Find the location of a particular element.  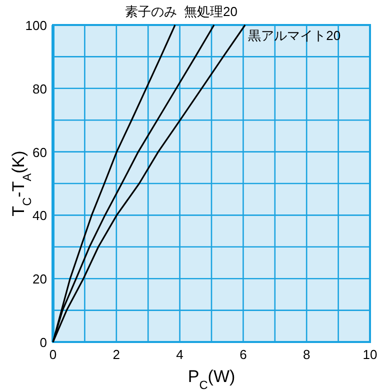

x-tick-label: 10 is located at coordinates (370, 354).